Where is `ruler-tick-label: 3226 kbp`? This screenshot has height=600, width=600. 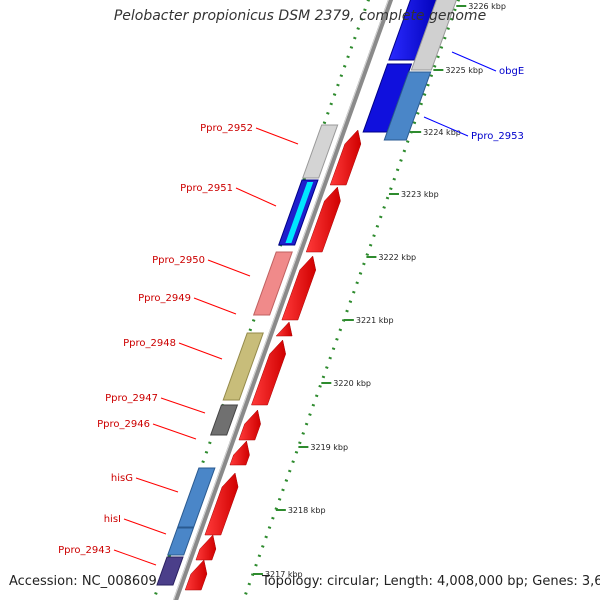
ruler-tick-label: 3226 kbp is located at coordinates (487, 6).